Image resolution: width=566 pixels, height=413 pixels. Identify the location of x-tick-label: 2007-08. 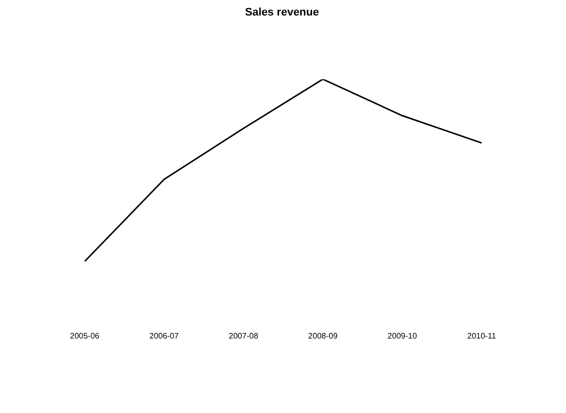
(243, 335).